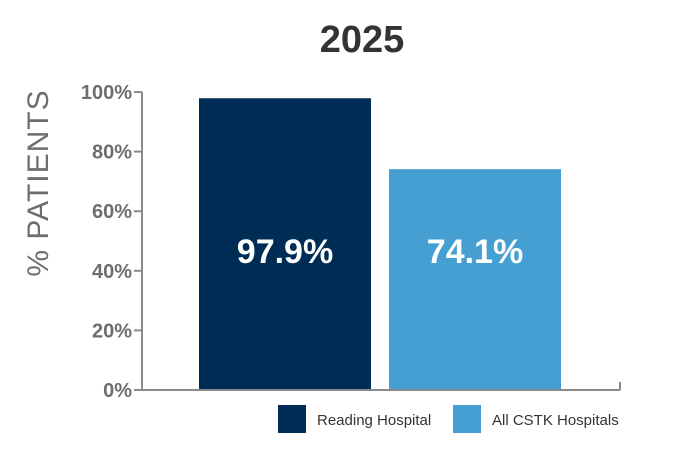 The image size is (700, 450). What do you see at coordinates (117, 391) in the screenshot?
I see `y-tick-label: 0%` at bounding box center [117, 391].